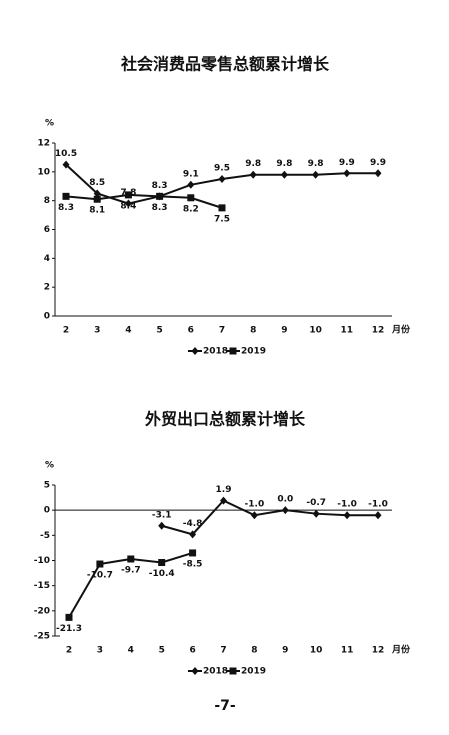 The image size is (449, 735). I want to click on x-tick-label: 7, so click(222, 331).